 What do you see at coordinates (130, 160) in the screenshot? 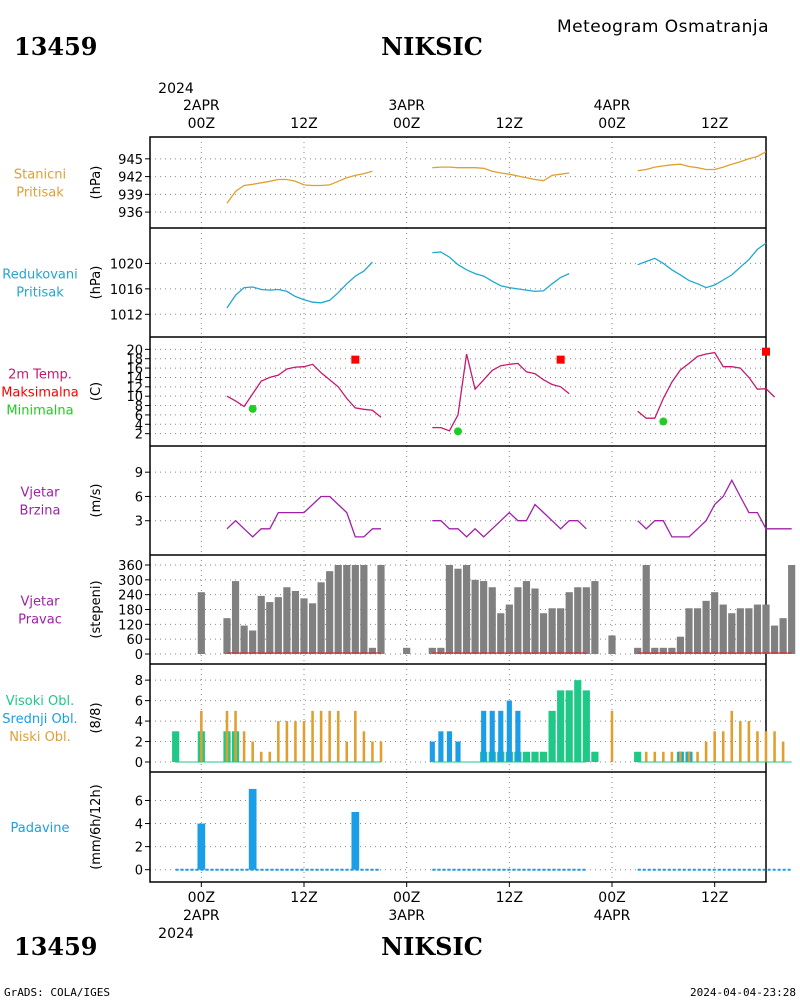
I see `y-tick-label: 945` at bounding box center [130, 160].